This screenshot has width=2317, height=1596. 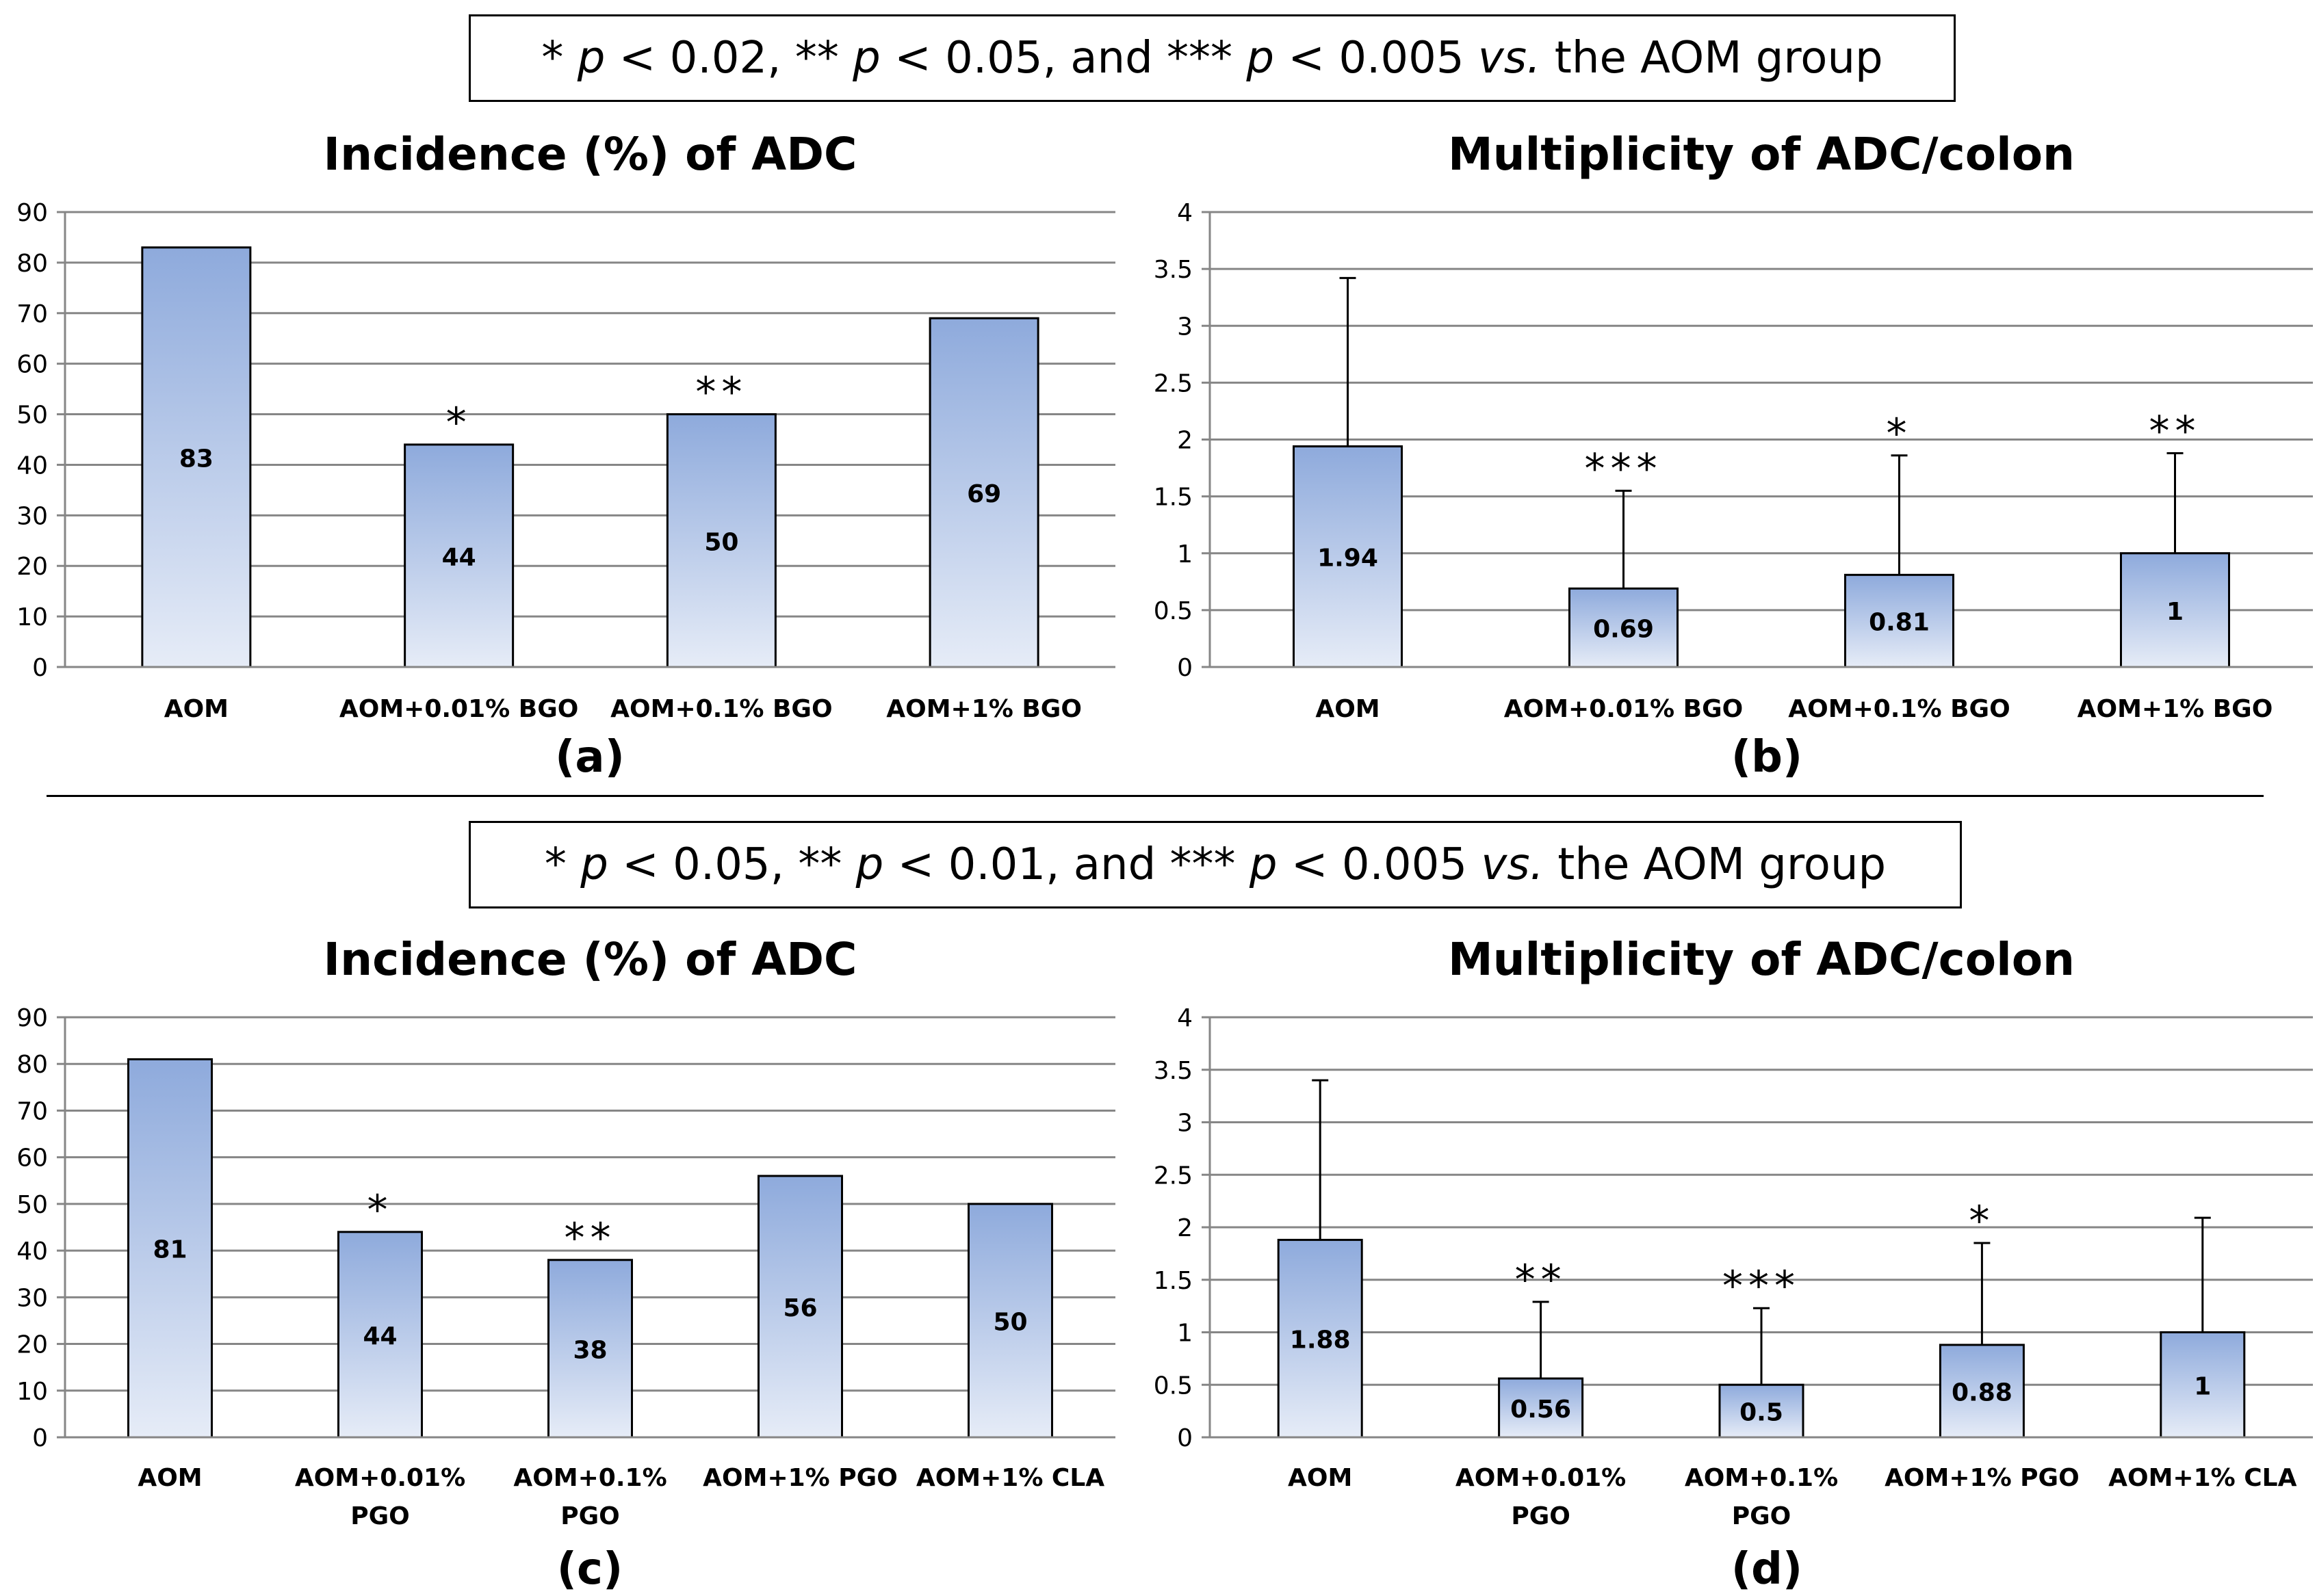 What do you see at coordinates (1185, 213) in the screenshot?
I see `y-tick-label: 4` at bounding box center [1185, 213].